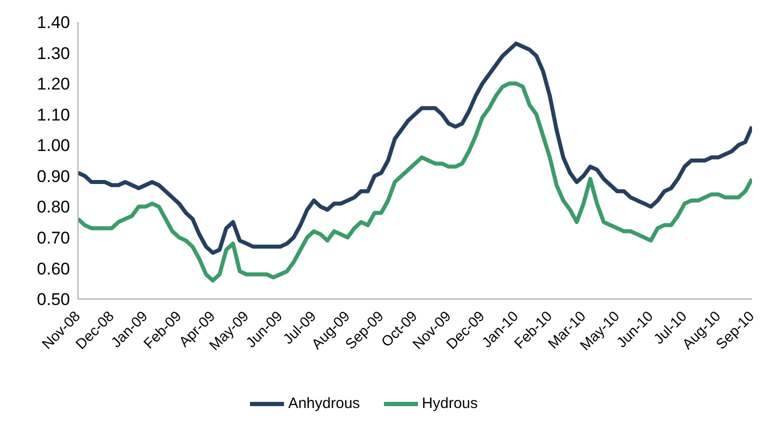 The width and height of the screenshot is (760, 421). What do you see at coordinates (53, 22) in the screenshot?
I see `y-tick-label: 1.40` at bounding box center [53, 22].